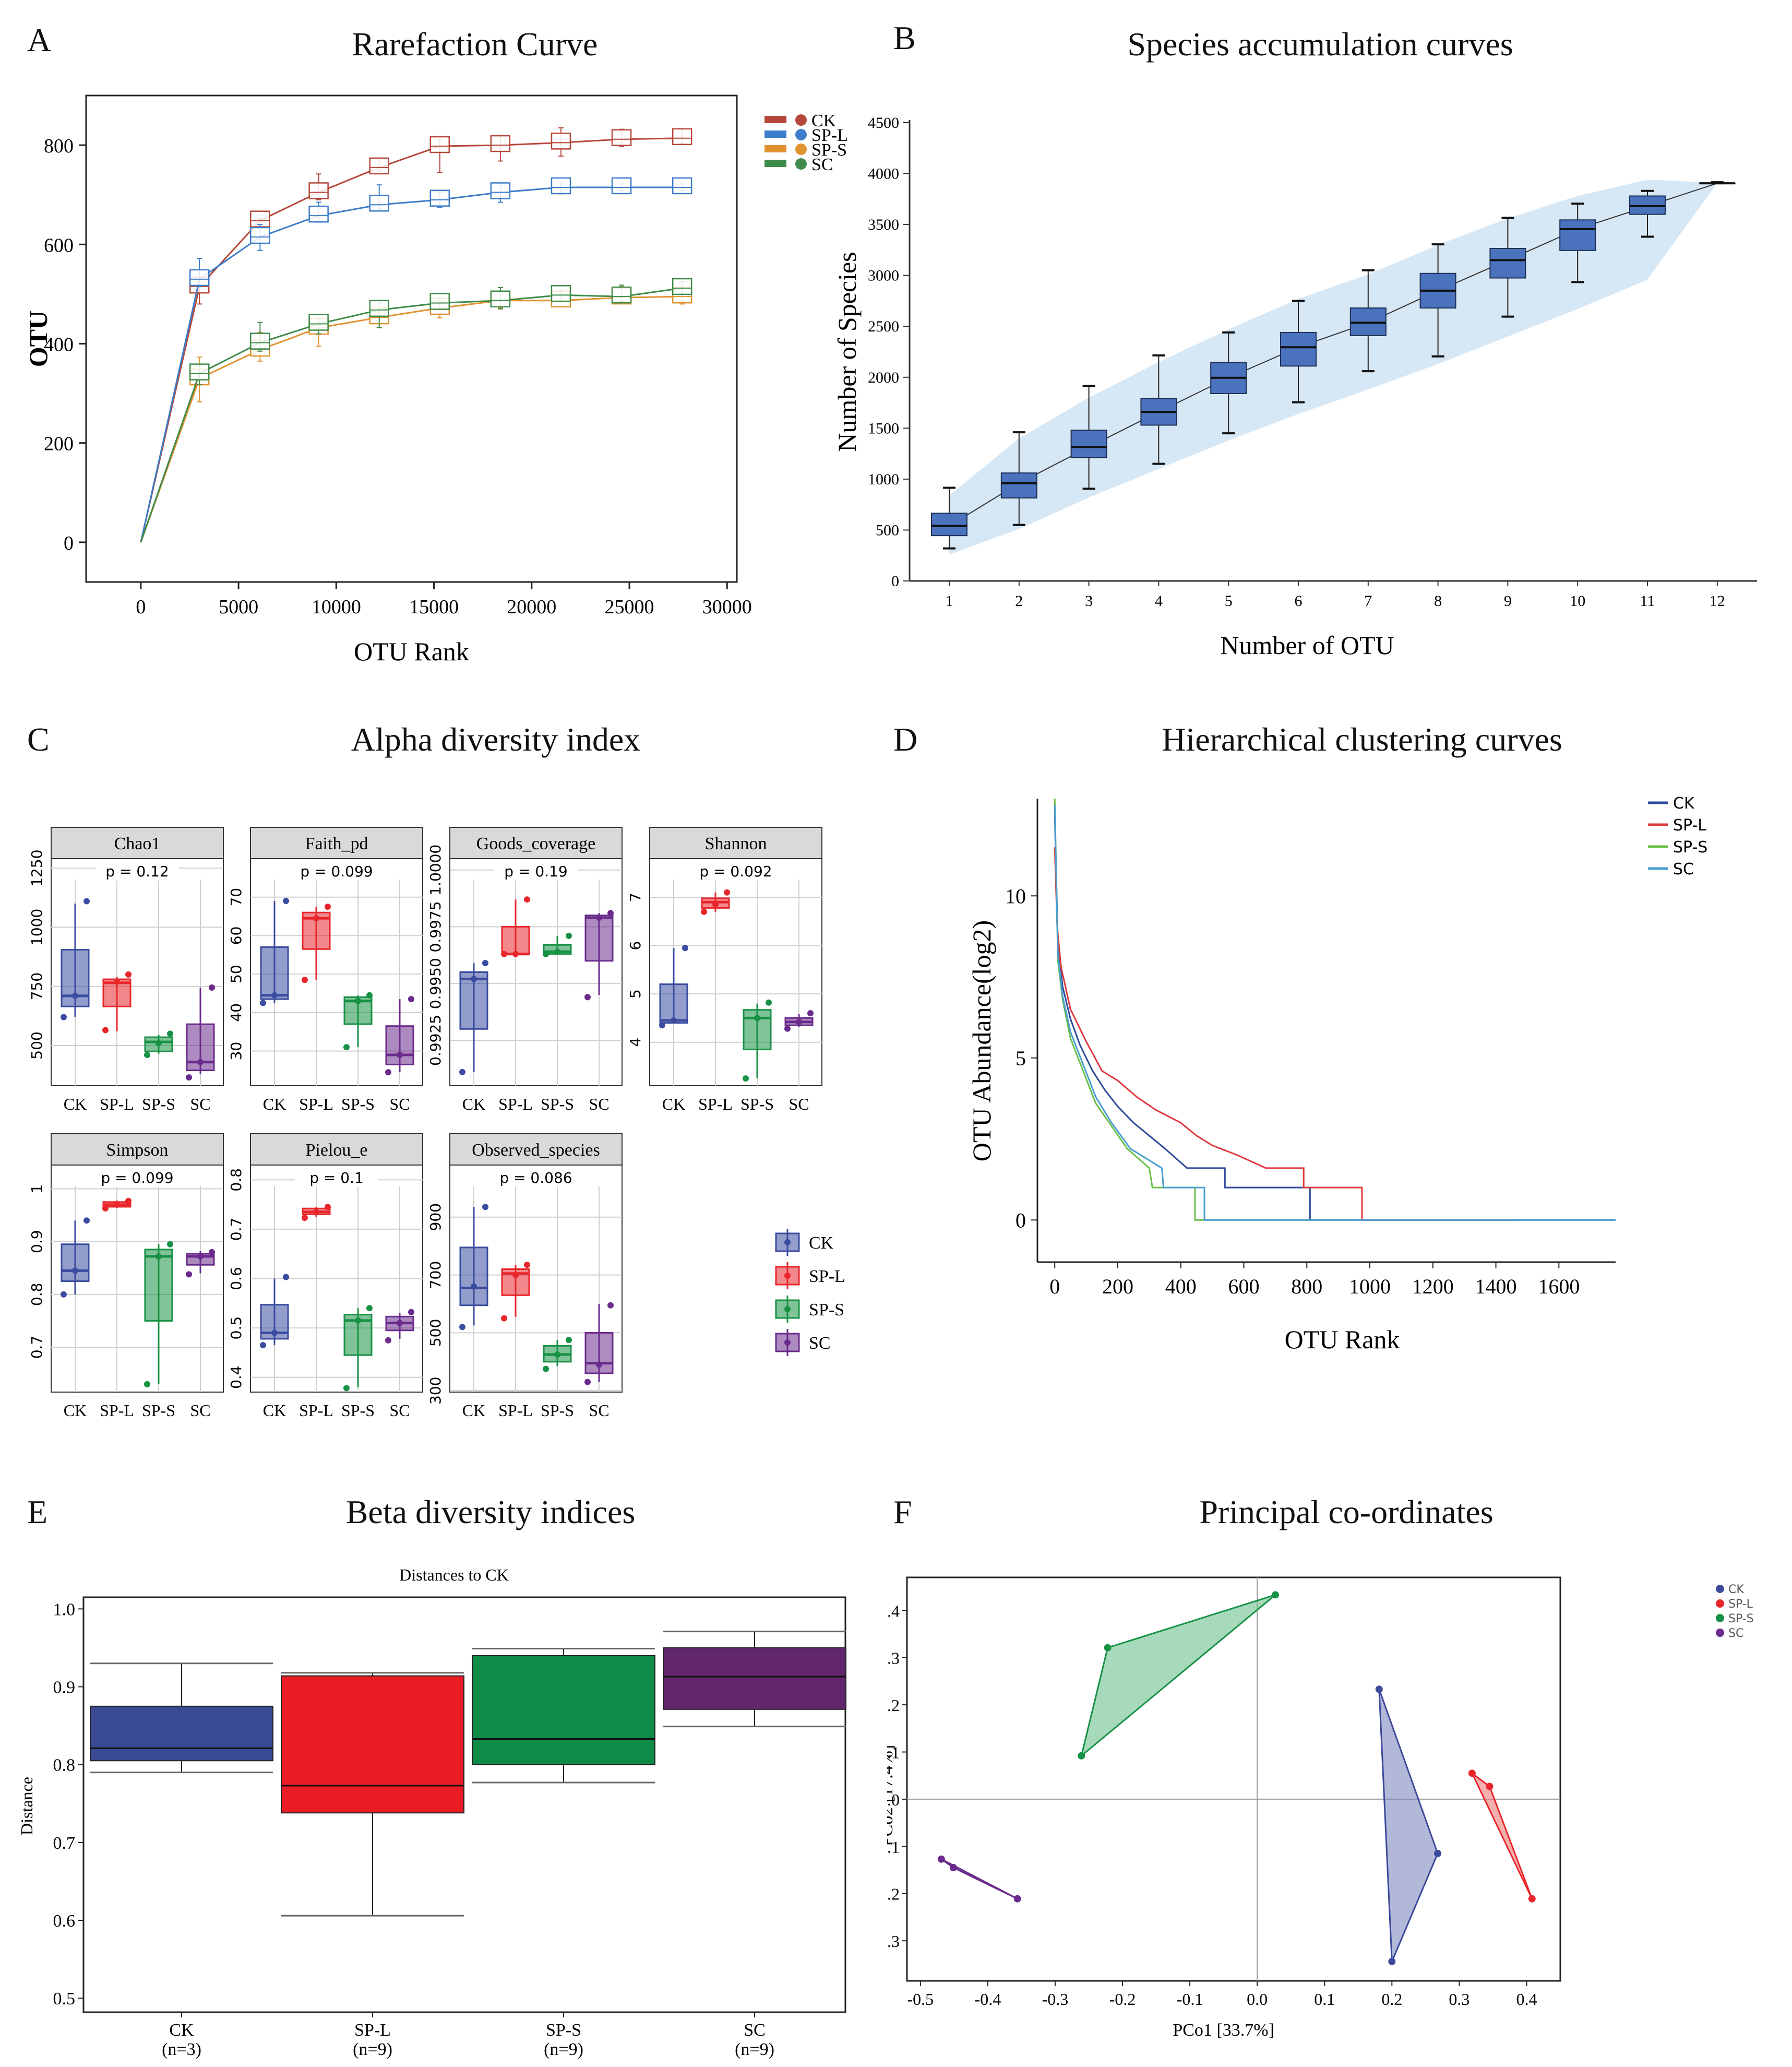 This screenshot has width=1792, height=2067. What do you see at coordinates (735, 972) in the screenshot?
I see `facet-panel` at bounding box center [735, 972].